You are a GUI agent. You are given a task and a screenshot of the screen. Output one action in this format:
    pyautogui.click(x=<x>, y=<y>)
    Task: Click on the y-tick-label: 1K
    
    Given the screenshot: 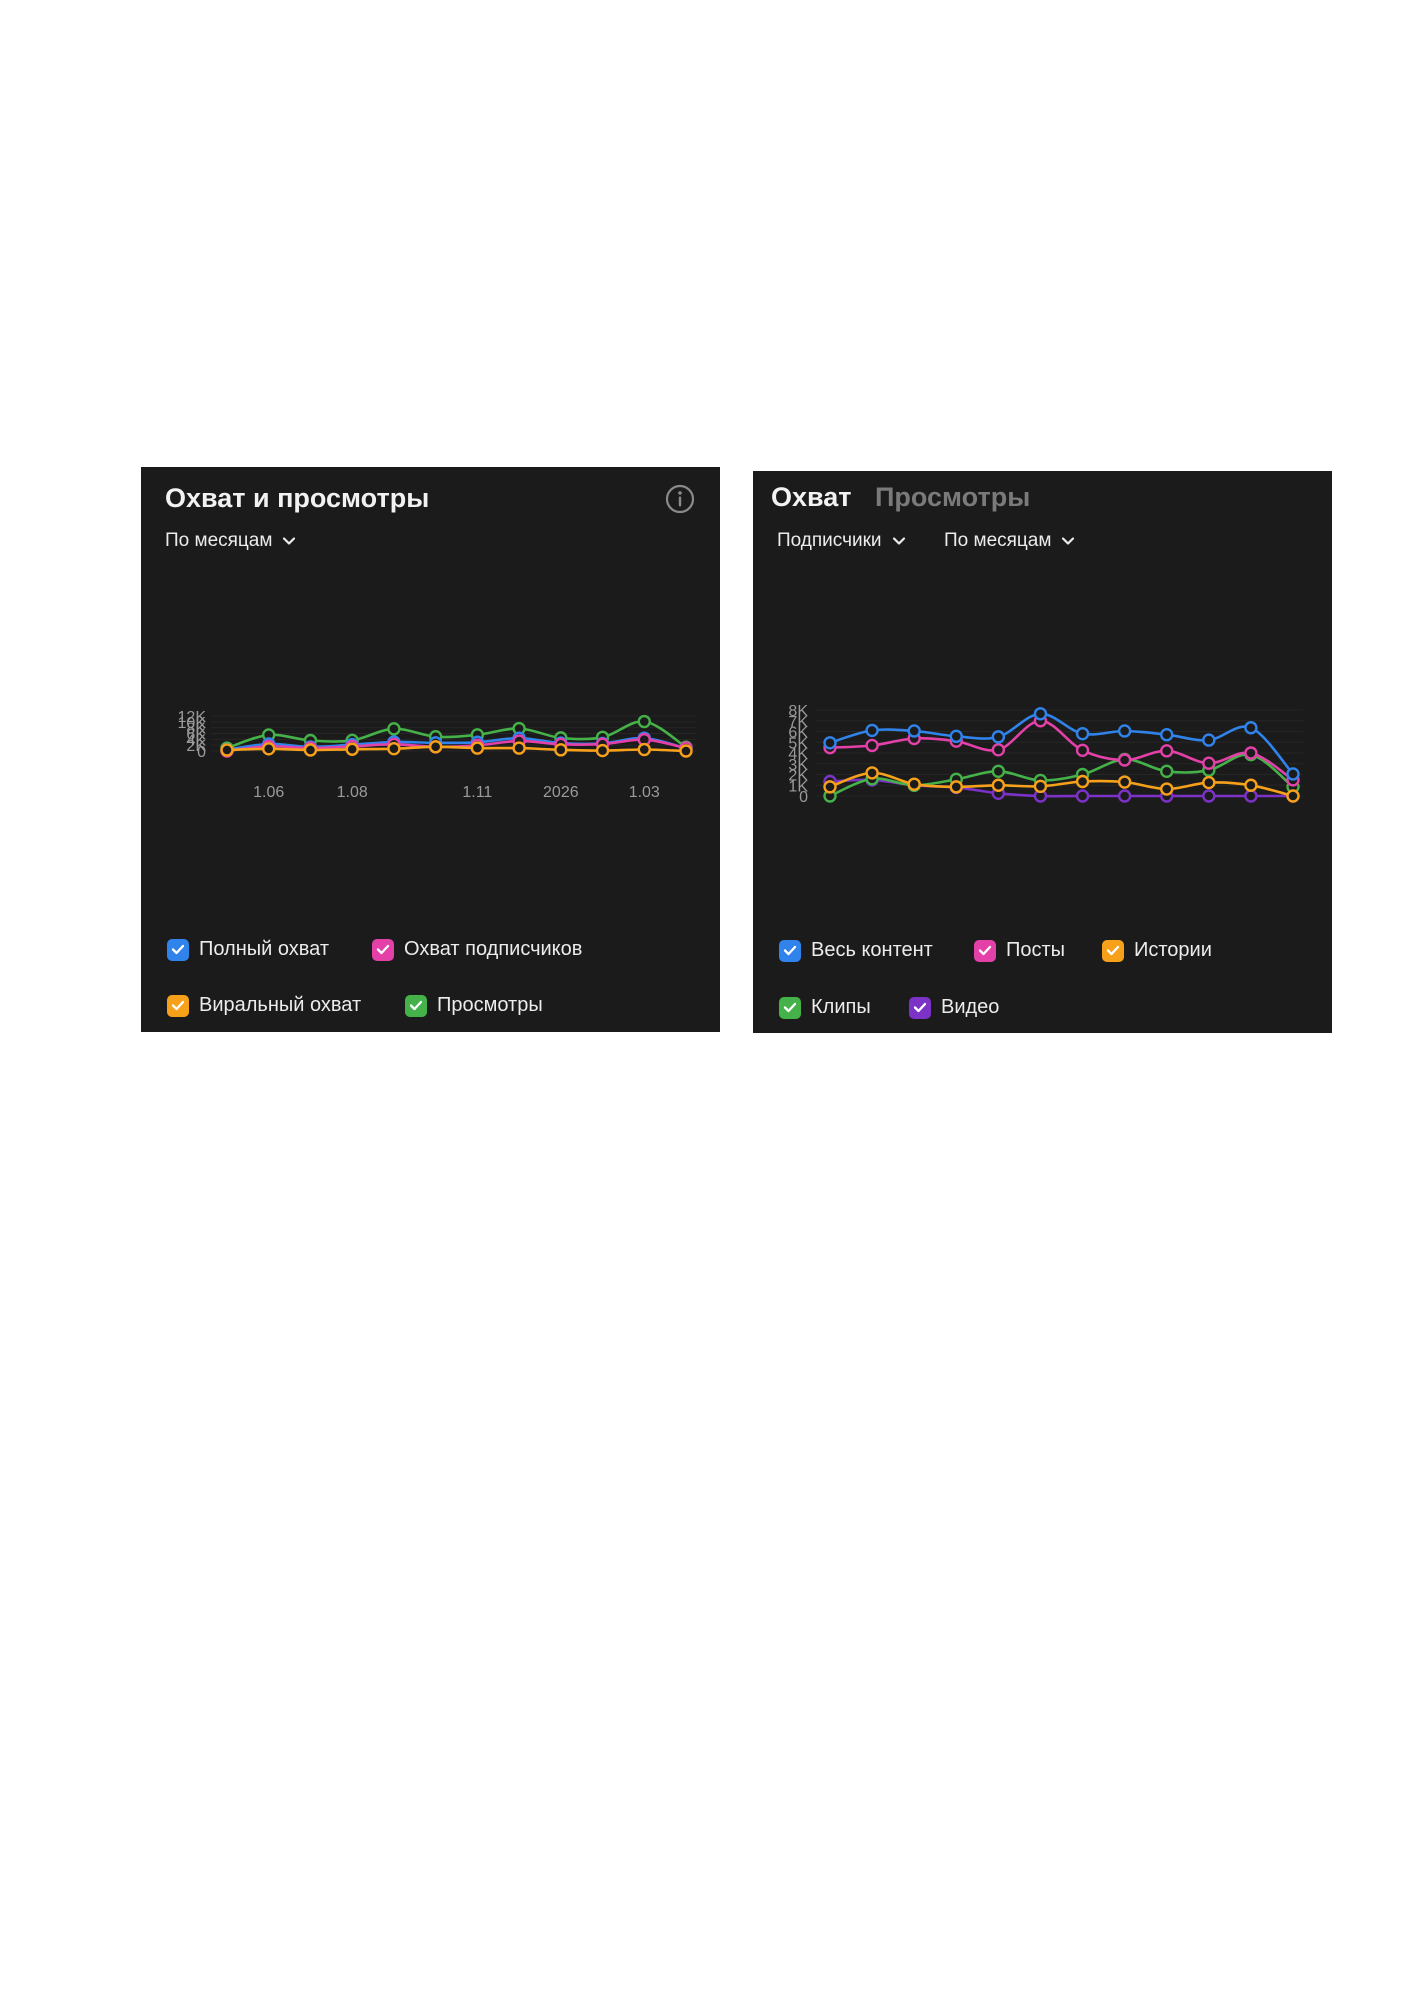 What is the action you would take?
    pyautogui.click(x=798, y=786)
    